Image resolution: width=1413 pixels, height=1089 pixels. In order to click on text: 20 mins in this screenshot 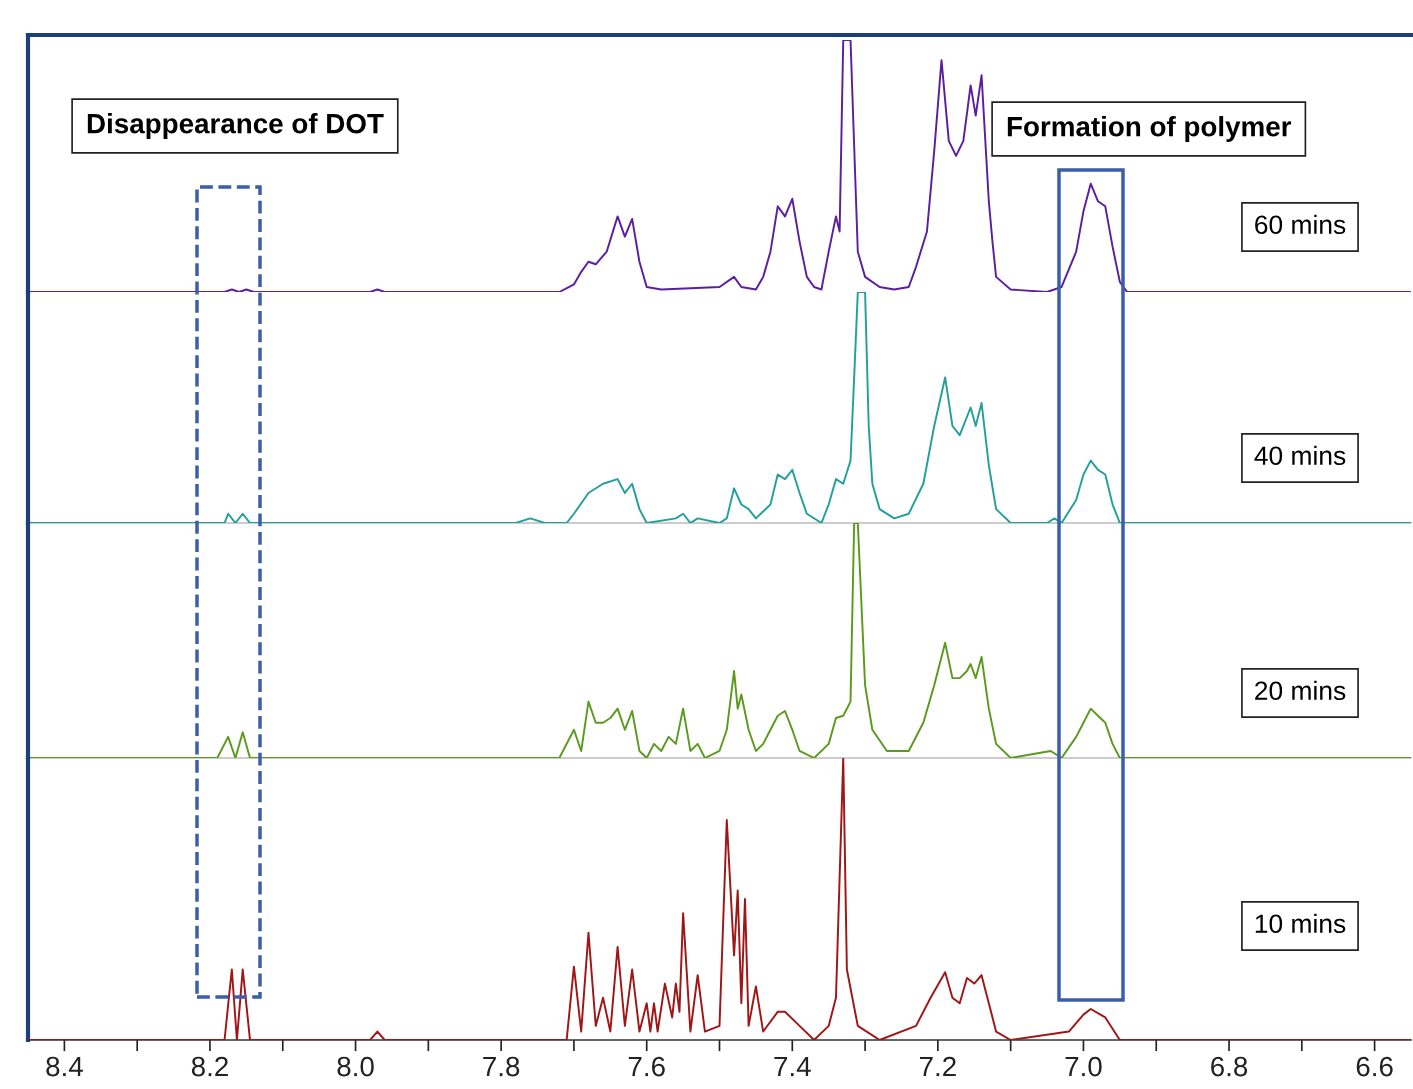, I will do `click(1300, 690)`.